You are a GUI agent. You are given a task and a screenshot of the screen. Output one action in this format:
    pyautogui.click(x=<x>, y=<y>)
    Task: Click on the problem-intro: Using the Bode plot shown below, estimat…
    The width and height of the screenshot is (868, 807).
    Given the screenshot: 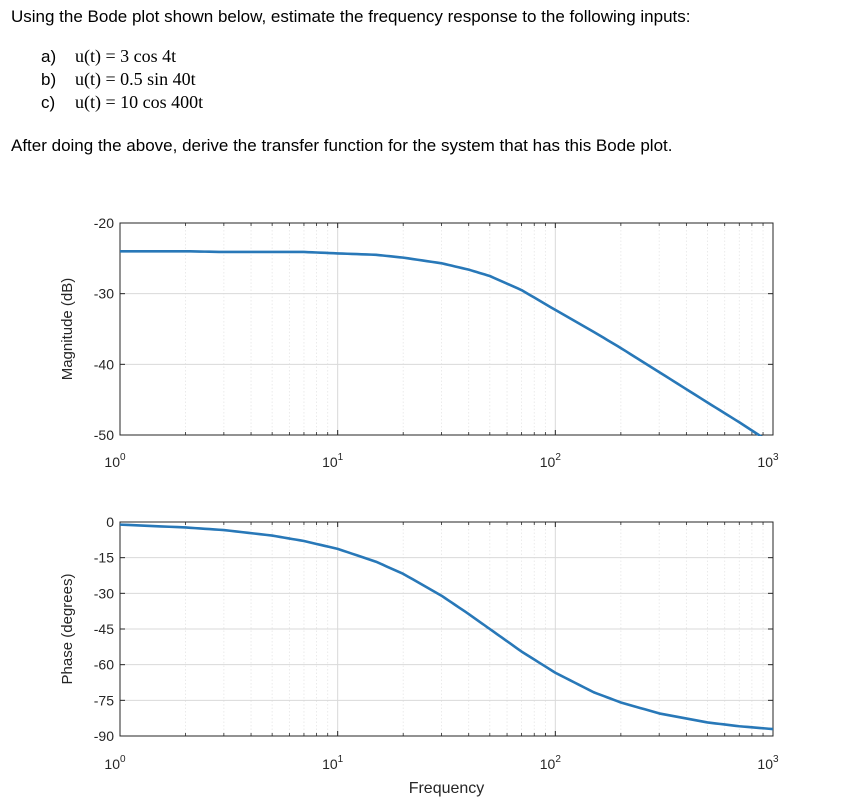 What is the action you would take?
    pyautogui.click(x=351, y=16)
    